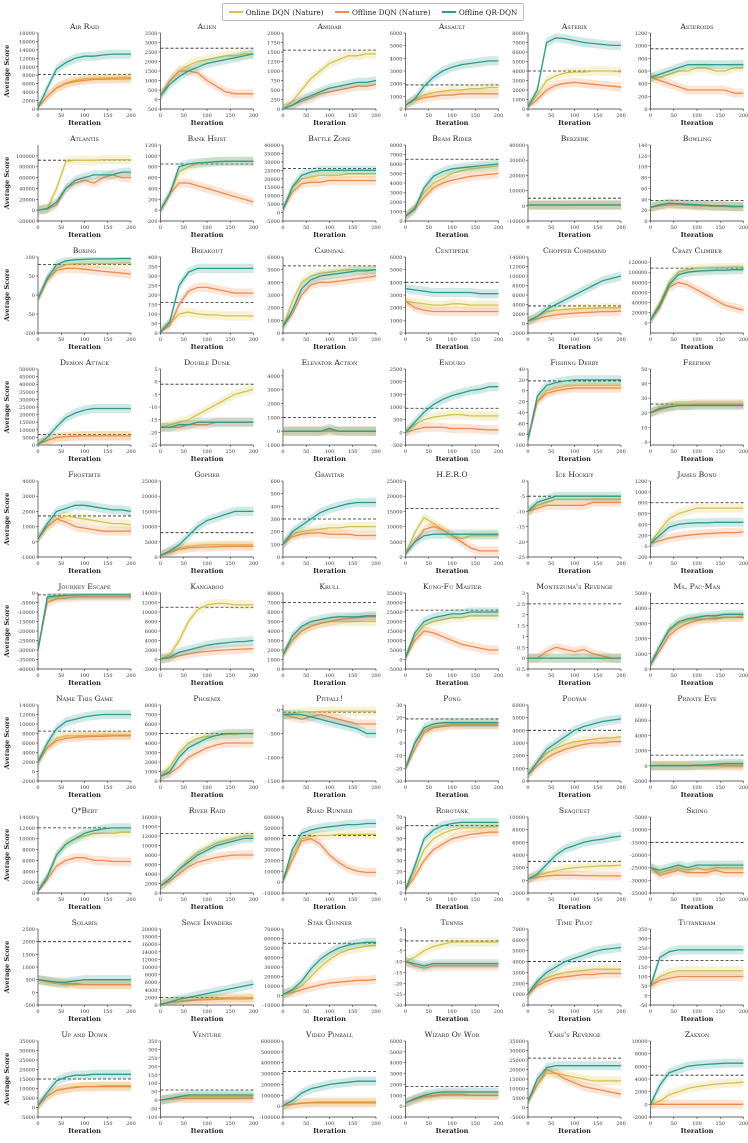 This screenshot has width=748, height=1143. What do you see at coordinates (452, 922) in the screenshot?
I see `panel-title: Tennis` at bounding box center [452, 922].